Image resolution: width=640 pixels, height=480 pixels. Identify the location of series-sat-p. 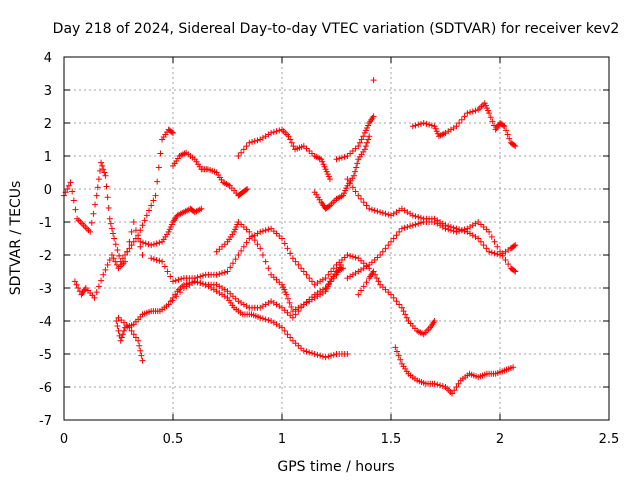
(454, 370).